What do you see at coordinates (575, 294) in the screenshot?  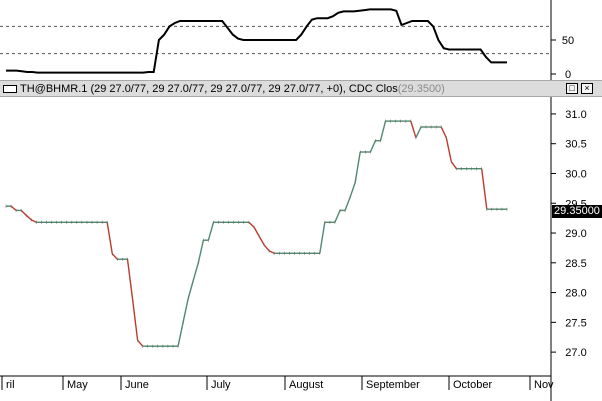 I see `price-tick-label: 28.0` at bounding box center [575, 294].